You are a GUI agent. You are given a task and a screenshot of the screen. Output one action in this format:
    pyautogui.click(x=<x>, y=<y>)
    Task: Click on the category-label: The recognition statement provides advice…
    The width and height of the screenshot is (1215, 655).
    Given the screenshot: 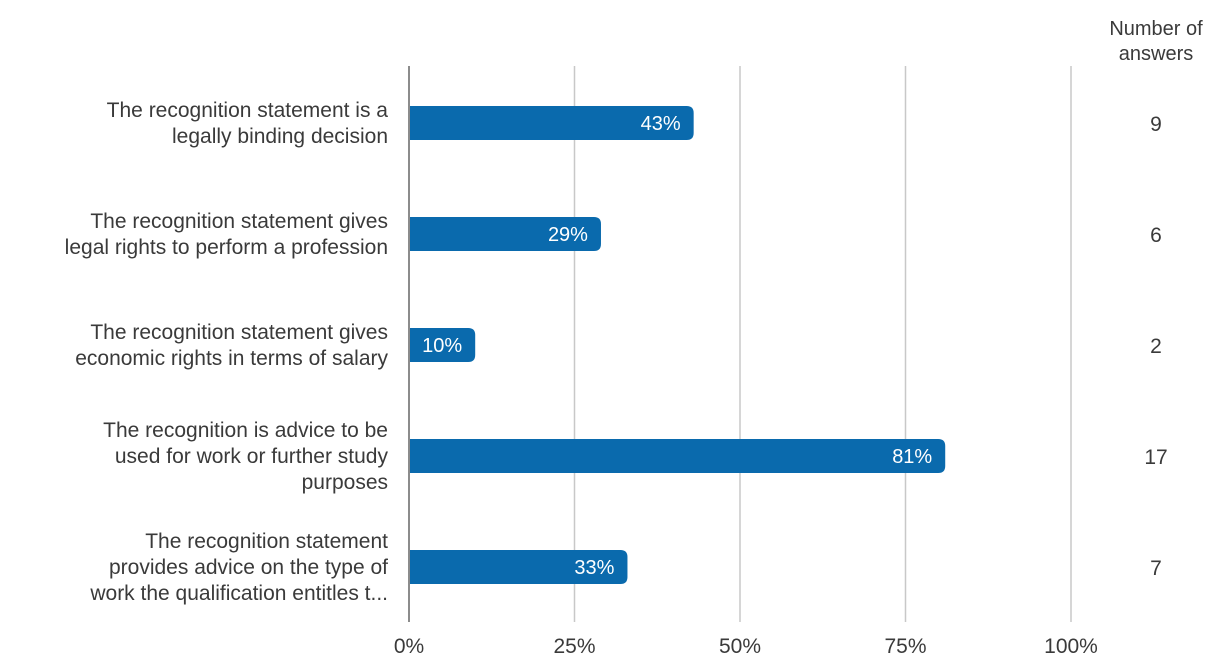 What is the action you would take?
    pyautogui.click(x=238, y=567)
    